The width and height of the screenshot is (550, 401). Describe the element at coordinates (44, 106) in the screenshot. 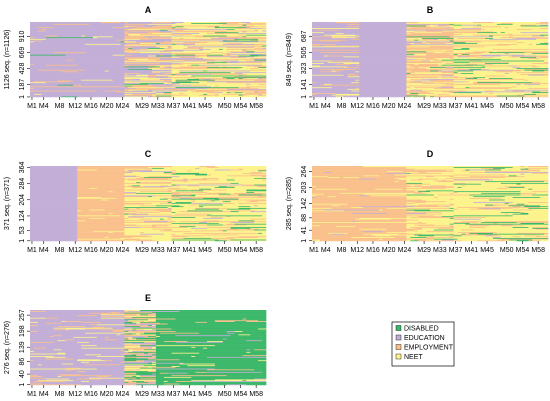

I see `x-tick-label: M4` at that location.